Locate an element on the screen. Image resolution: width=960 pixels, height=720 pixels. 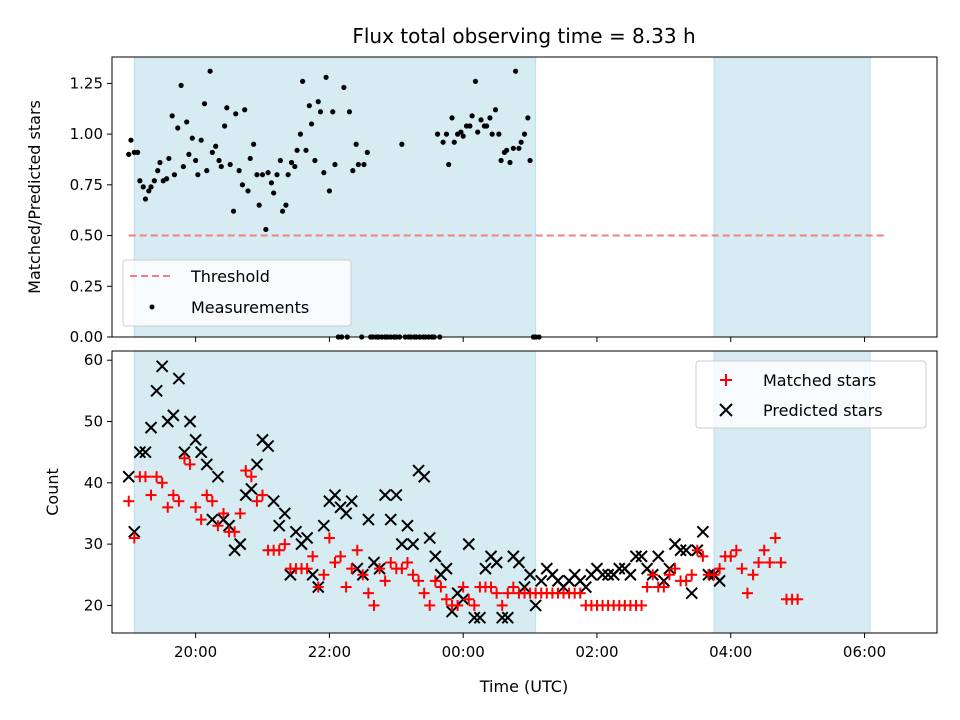
top-legend: Threshold Measurements is located at coordinates (237, 293).